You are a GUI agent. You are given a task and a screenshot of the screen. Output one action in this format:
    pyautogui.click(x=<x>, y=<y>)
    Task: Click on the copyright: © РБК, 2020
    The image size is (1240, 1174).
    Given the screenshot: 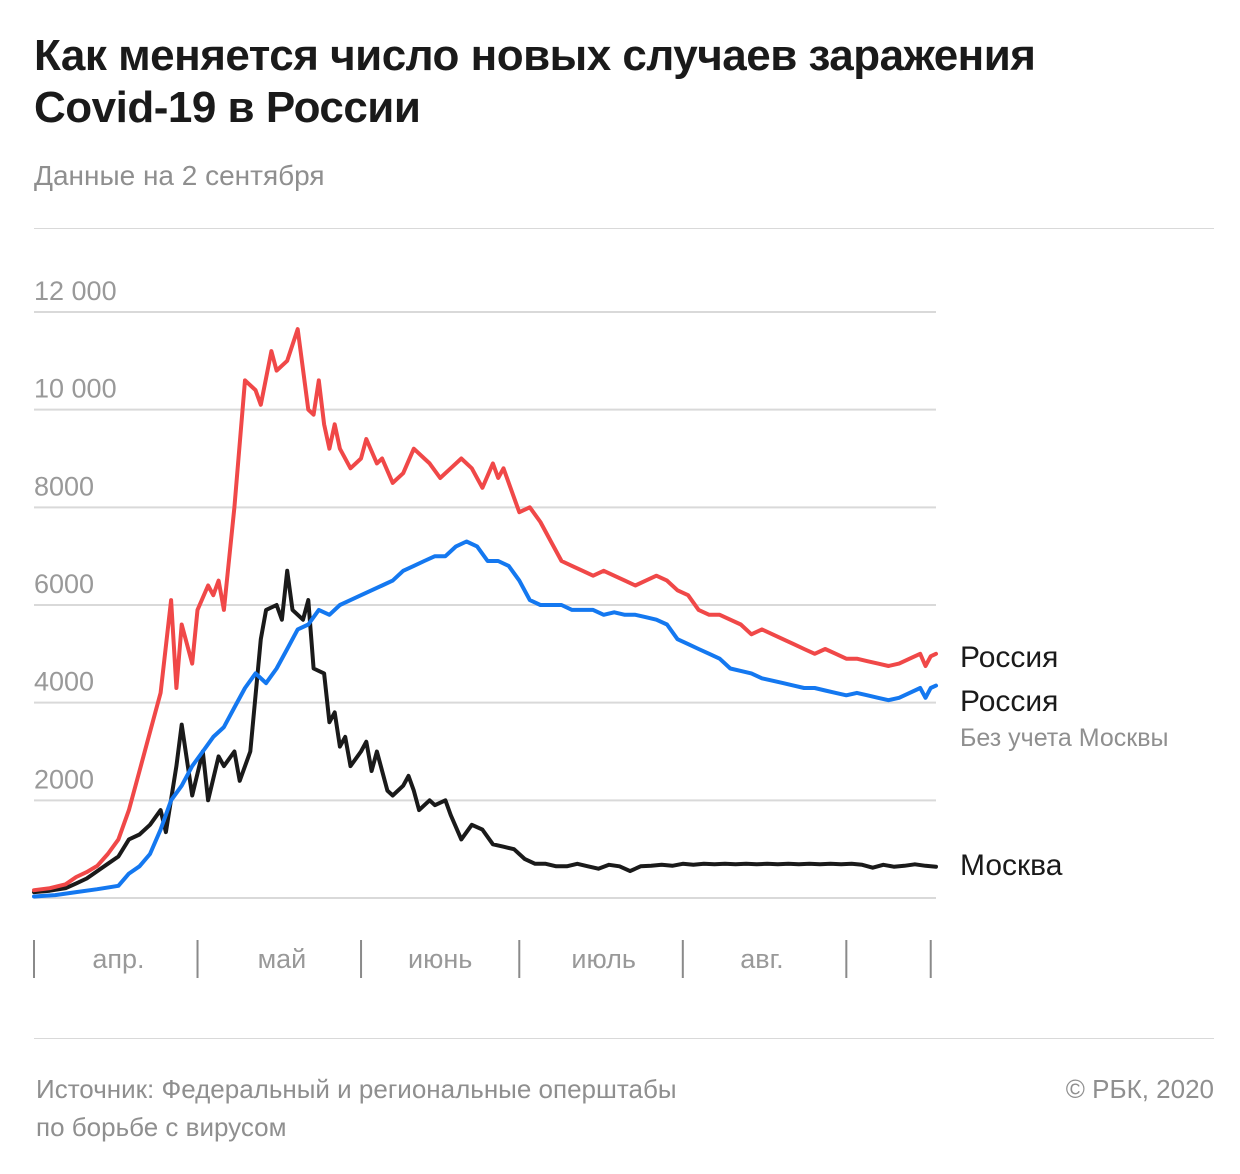 What is the action you would take?
    pyautogui.click(x=1139, y=1089)
    